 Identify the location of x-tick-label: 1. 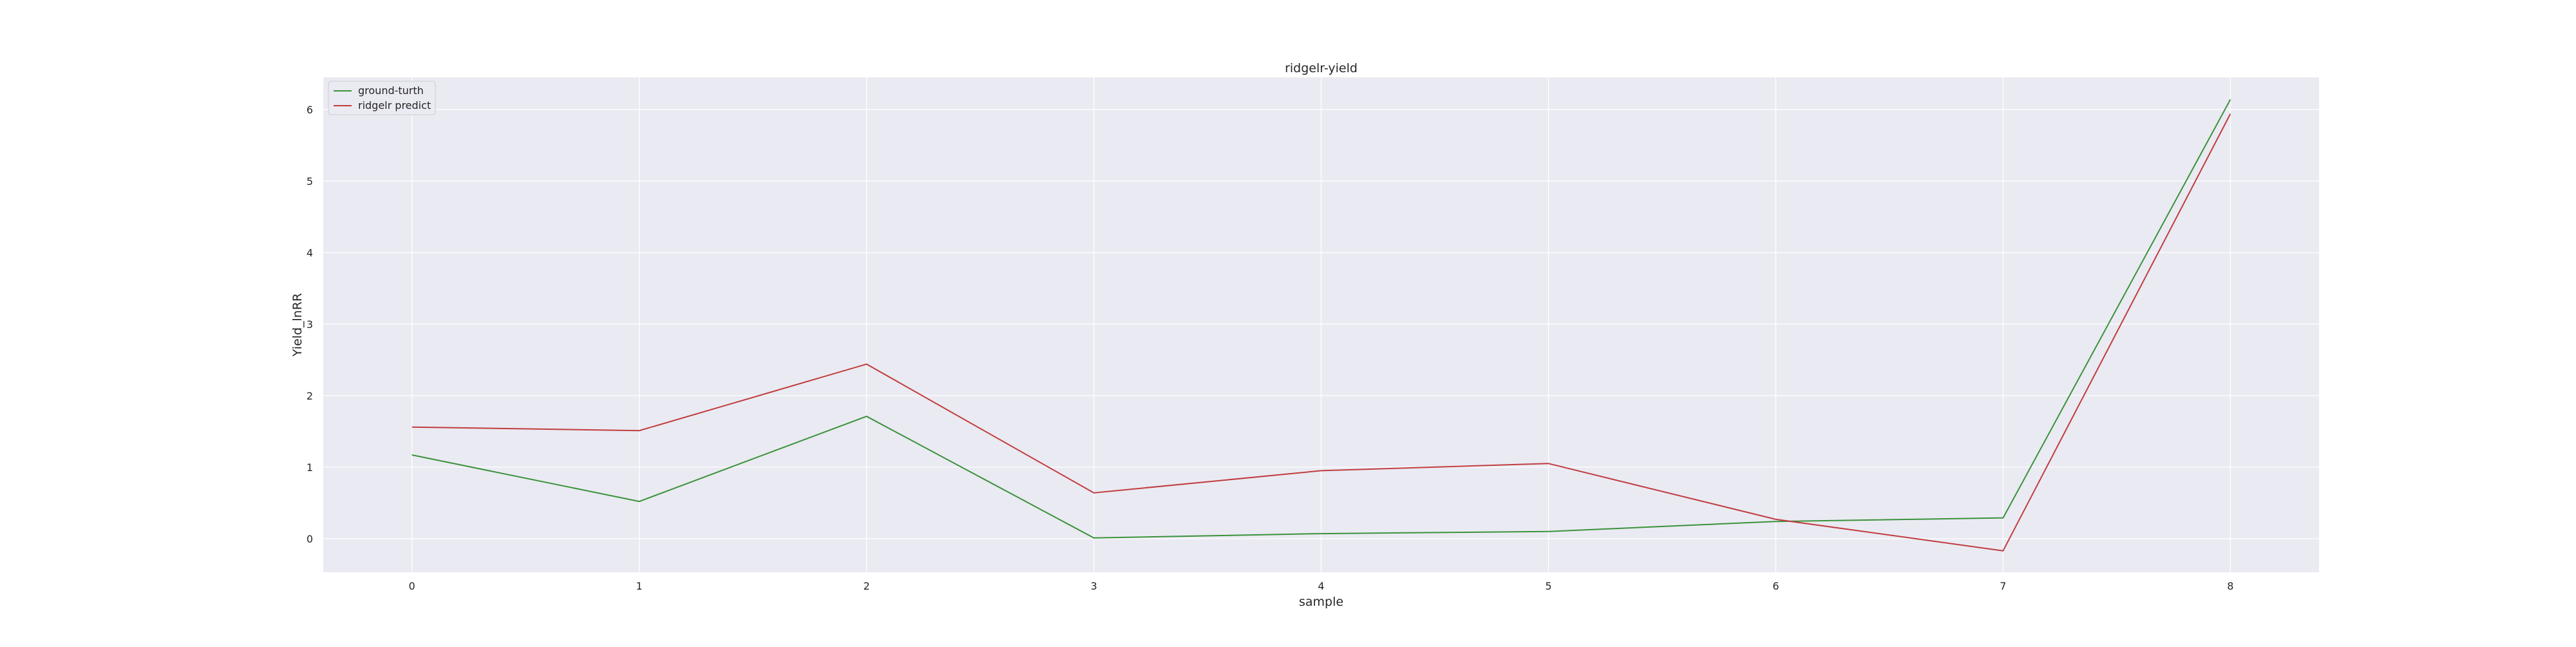
(639, 586).